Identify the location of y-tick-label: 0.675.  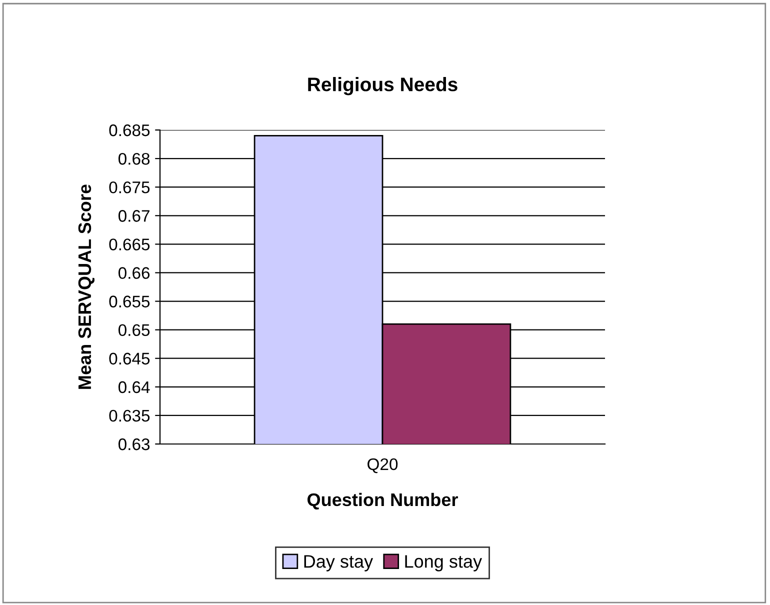
(129, 187).